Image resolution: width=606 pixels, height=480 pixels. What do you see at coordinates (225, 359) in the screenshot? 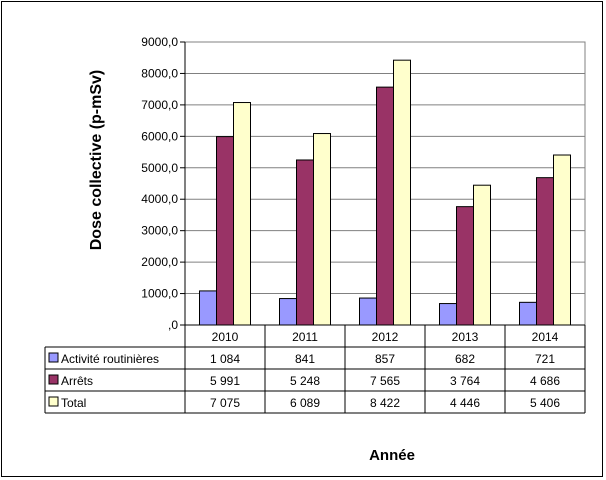
I see `data-label: 1 084` at bounding box center [225, 359].